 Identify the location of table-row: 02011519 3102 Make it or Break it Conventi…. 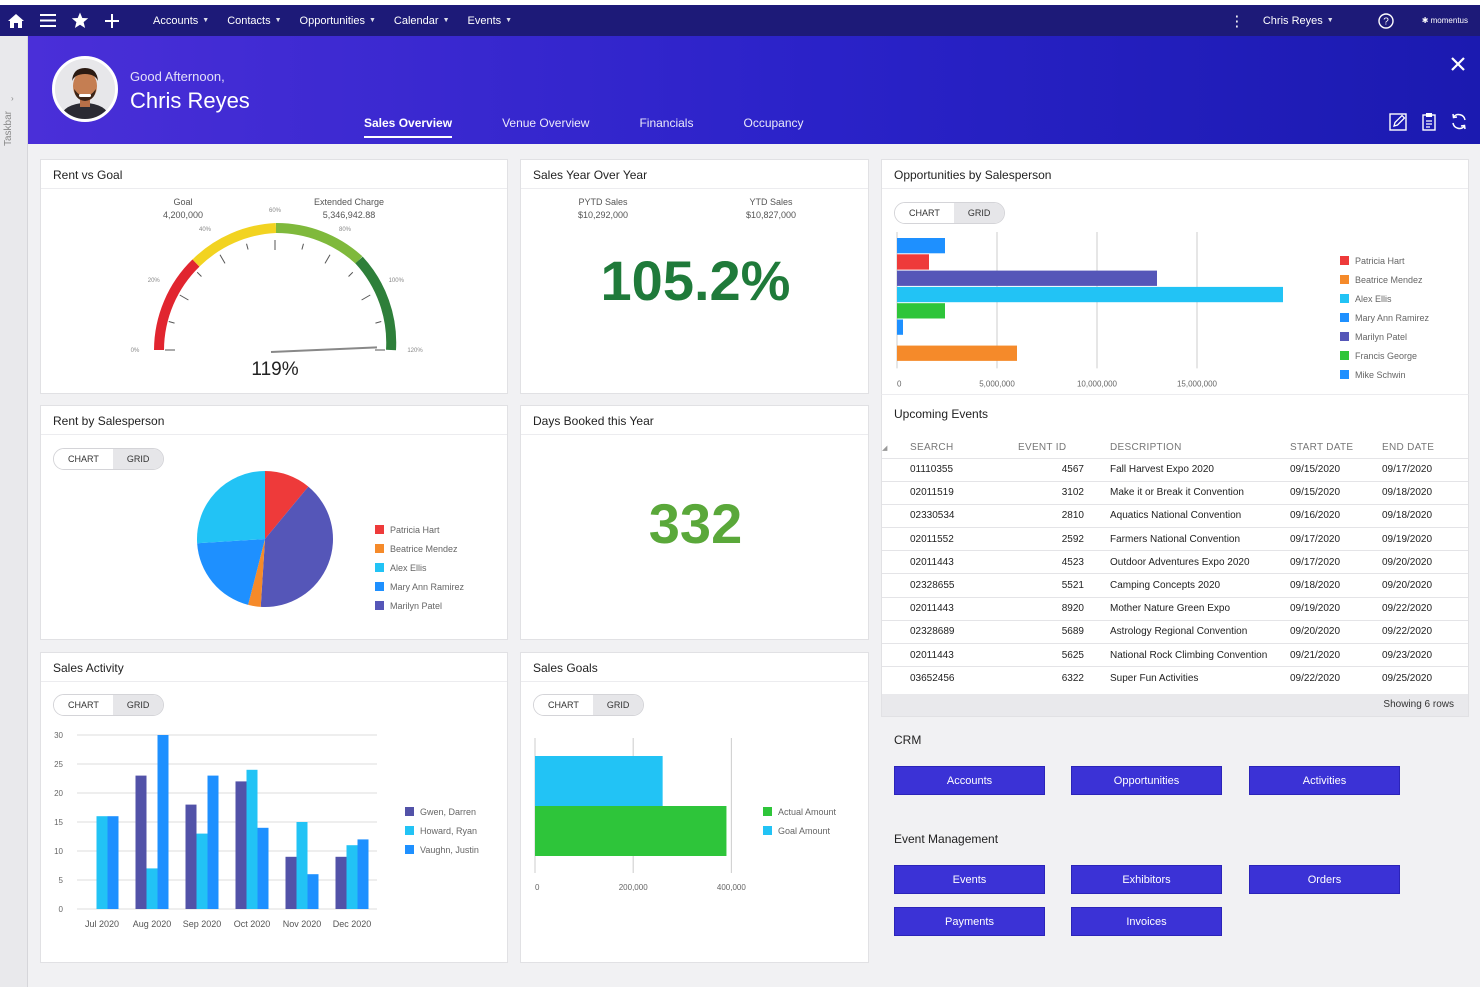
(1175, 492).